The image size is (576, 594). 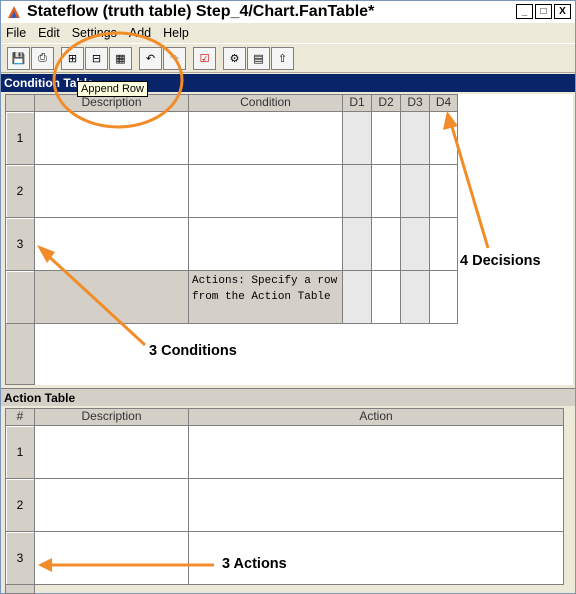 I want to click on decisions-annotation: 4 Decisions, so click(x=500, y=261).